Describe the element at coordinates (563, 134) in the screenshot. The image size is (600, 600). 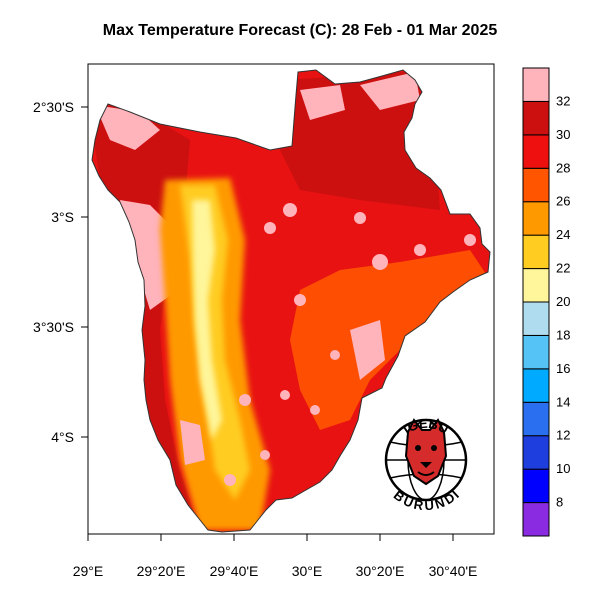
I see `colorbar-label: 30` at that location.